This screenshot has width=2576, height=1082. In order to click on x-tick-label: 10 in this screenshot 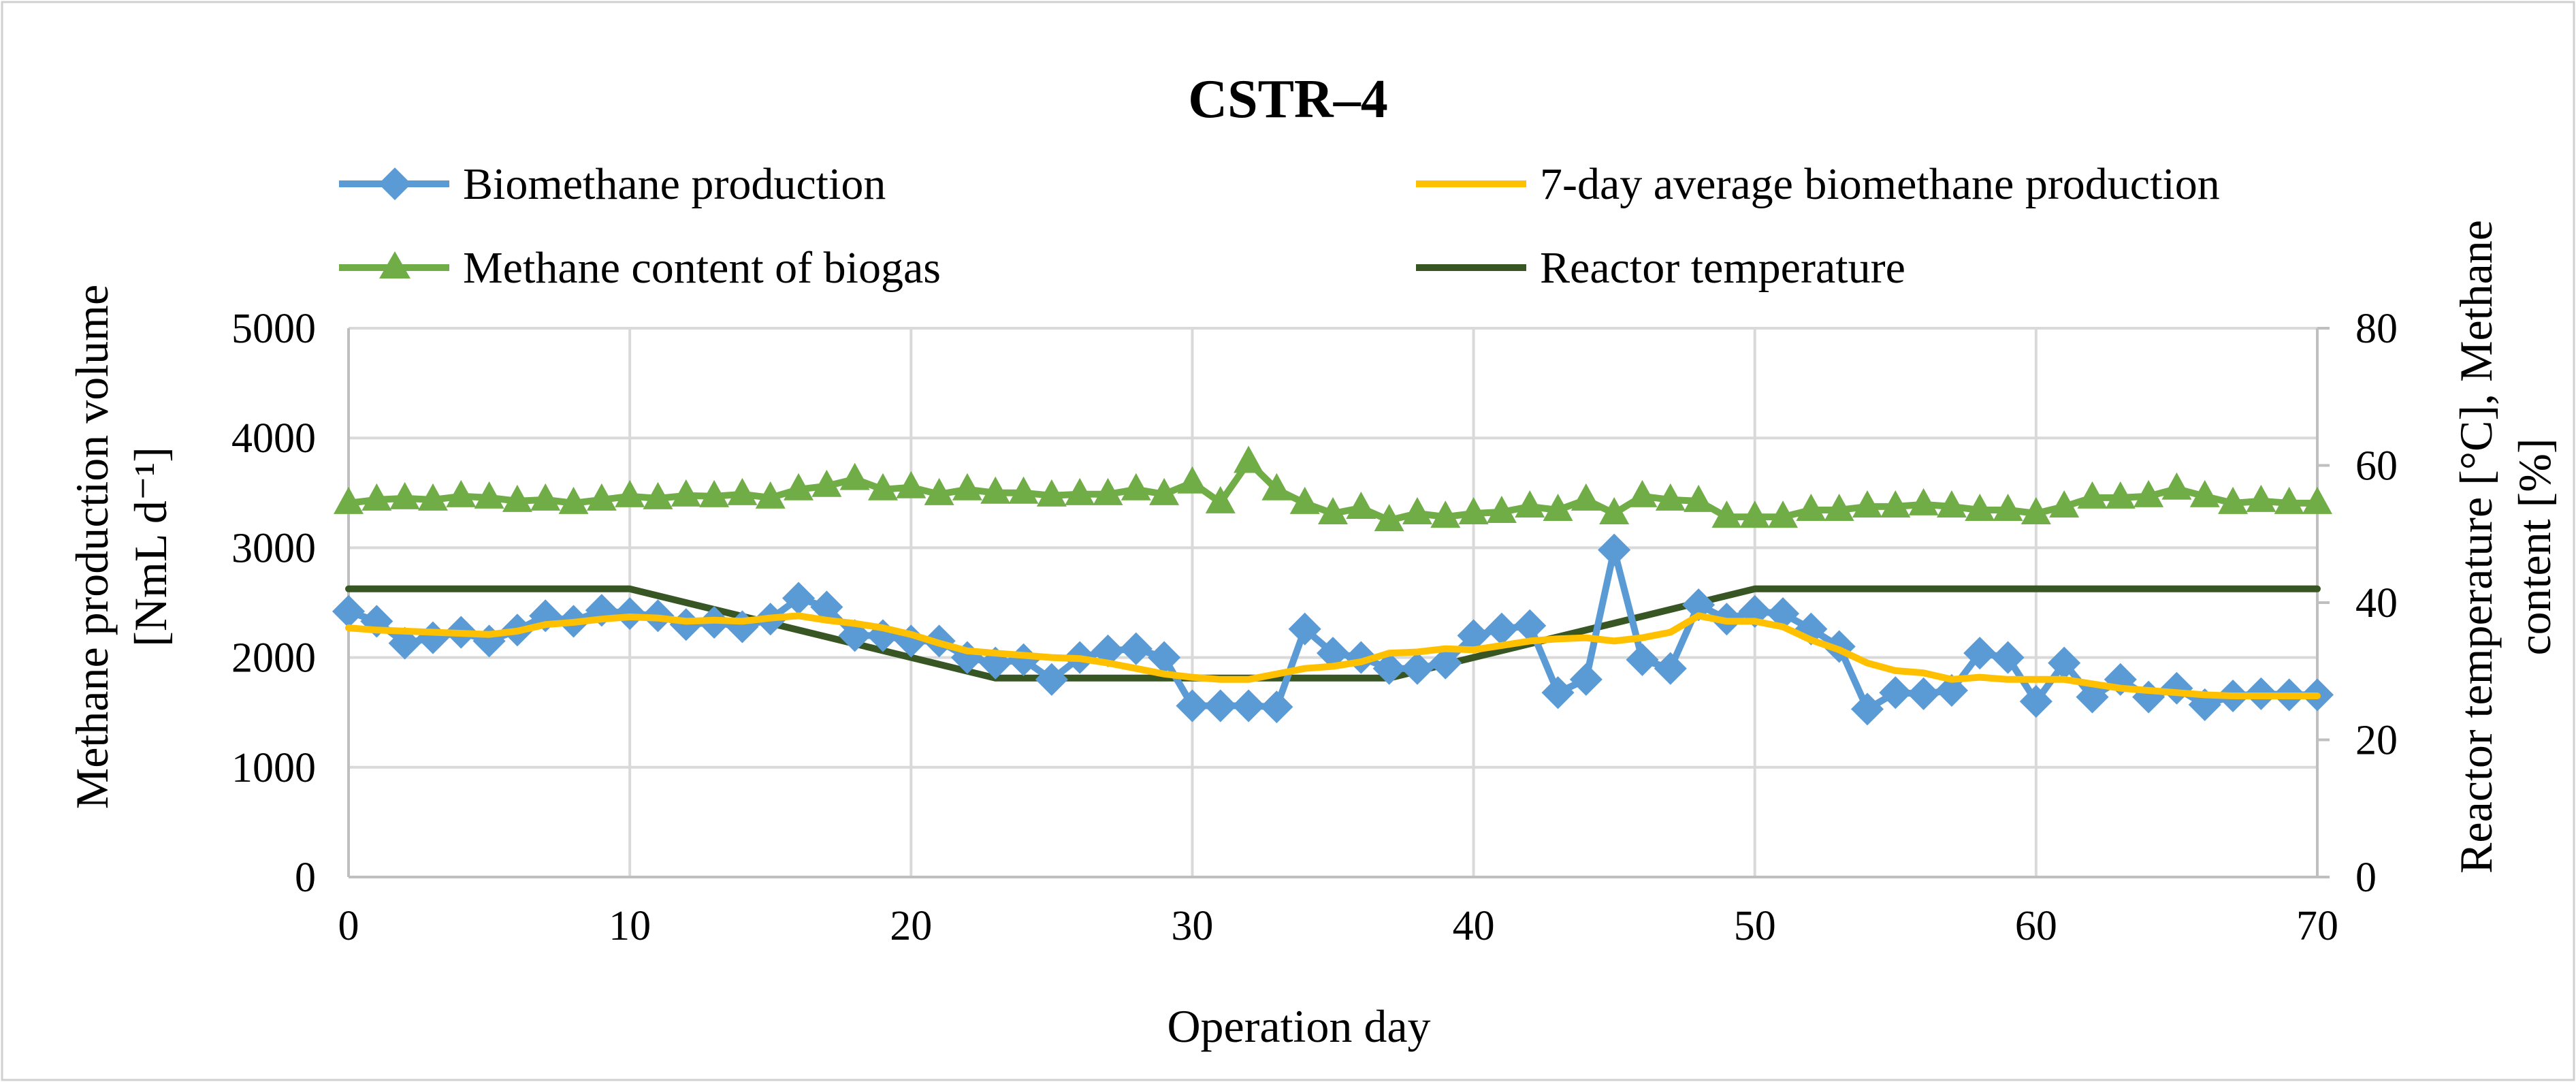, I will do `click(630, 926)`.